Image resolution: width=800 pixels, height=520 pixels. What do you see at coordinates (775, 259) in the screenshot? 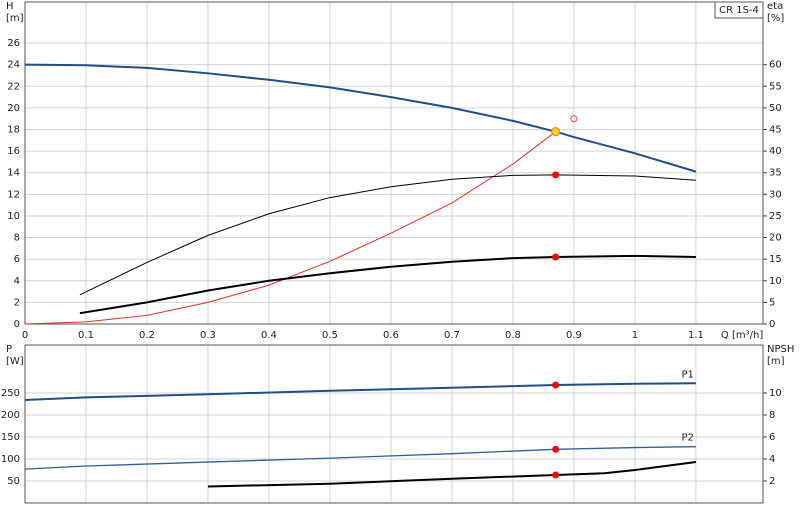
I see `y2-tick-label: 15` at bounding box center [775, 259].